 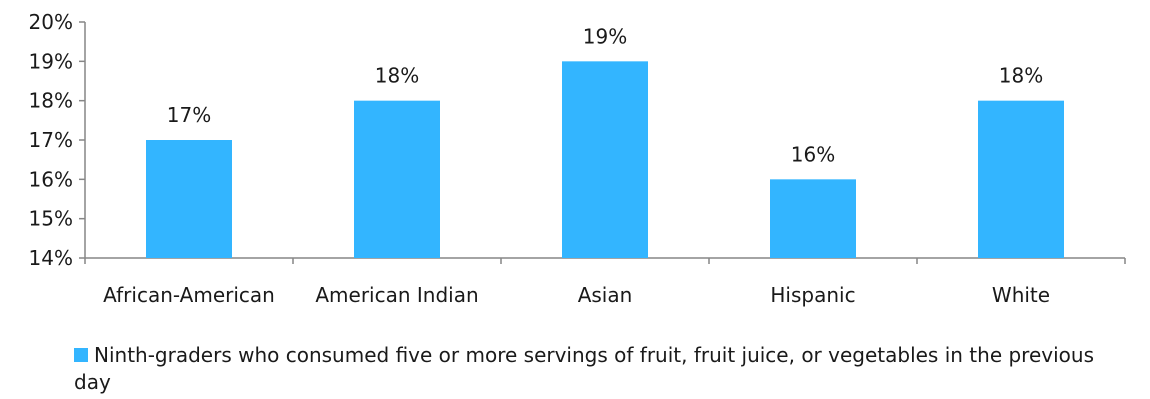 I want to click on y-tick-label: 17%, so click(x=51, y=140).